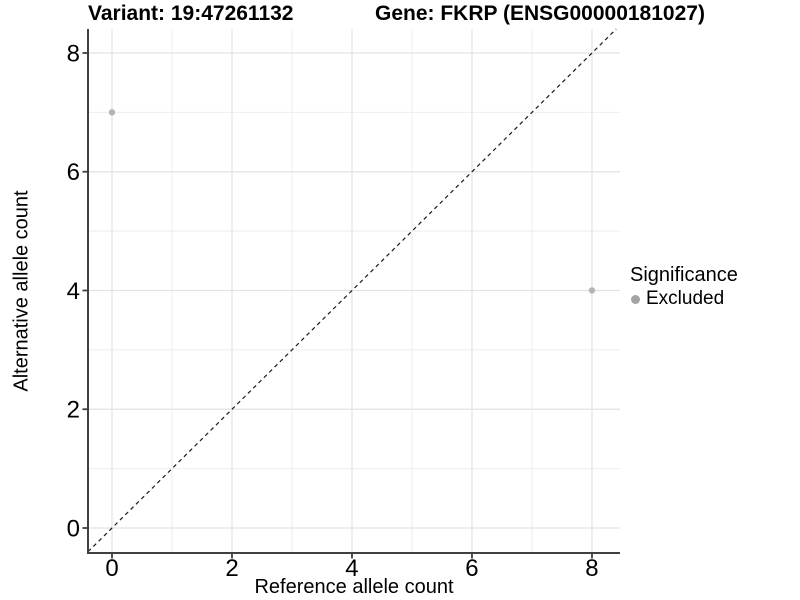 This screenshot has height=600, width=800. I want to click on plot-title-variant: Variant: 19:47261132, so click(191, 13).